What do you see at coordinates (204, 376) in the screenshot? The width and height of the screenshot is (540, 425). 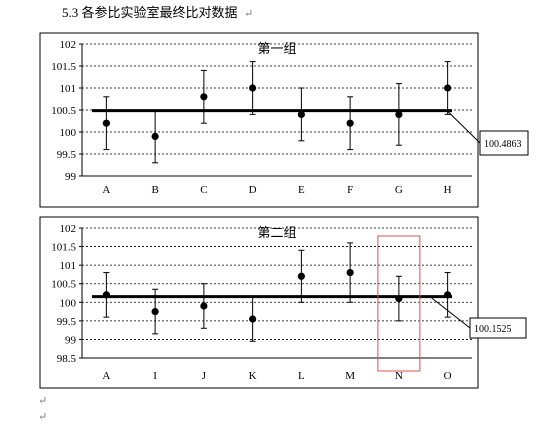 I see `x-category-label: J` at bounding box center [204, 376].